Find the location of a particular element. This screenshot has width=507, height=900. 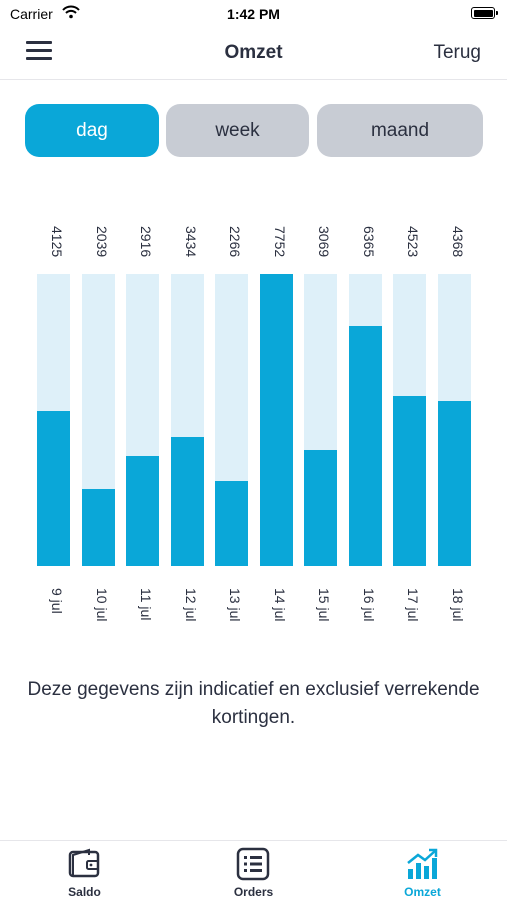

status-bar: Carrier 1:42 PM is located at coordinates (253, 14).